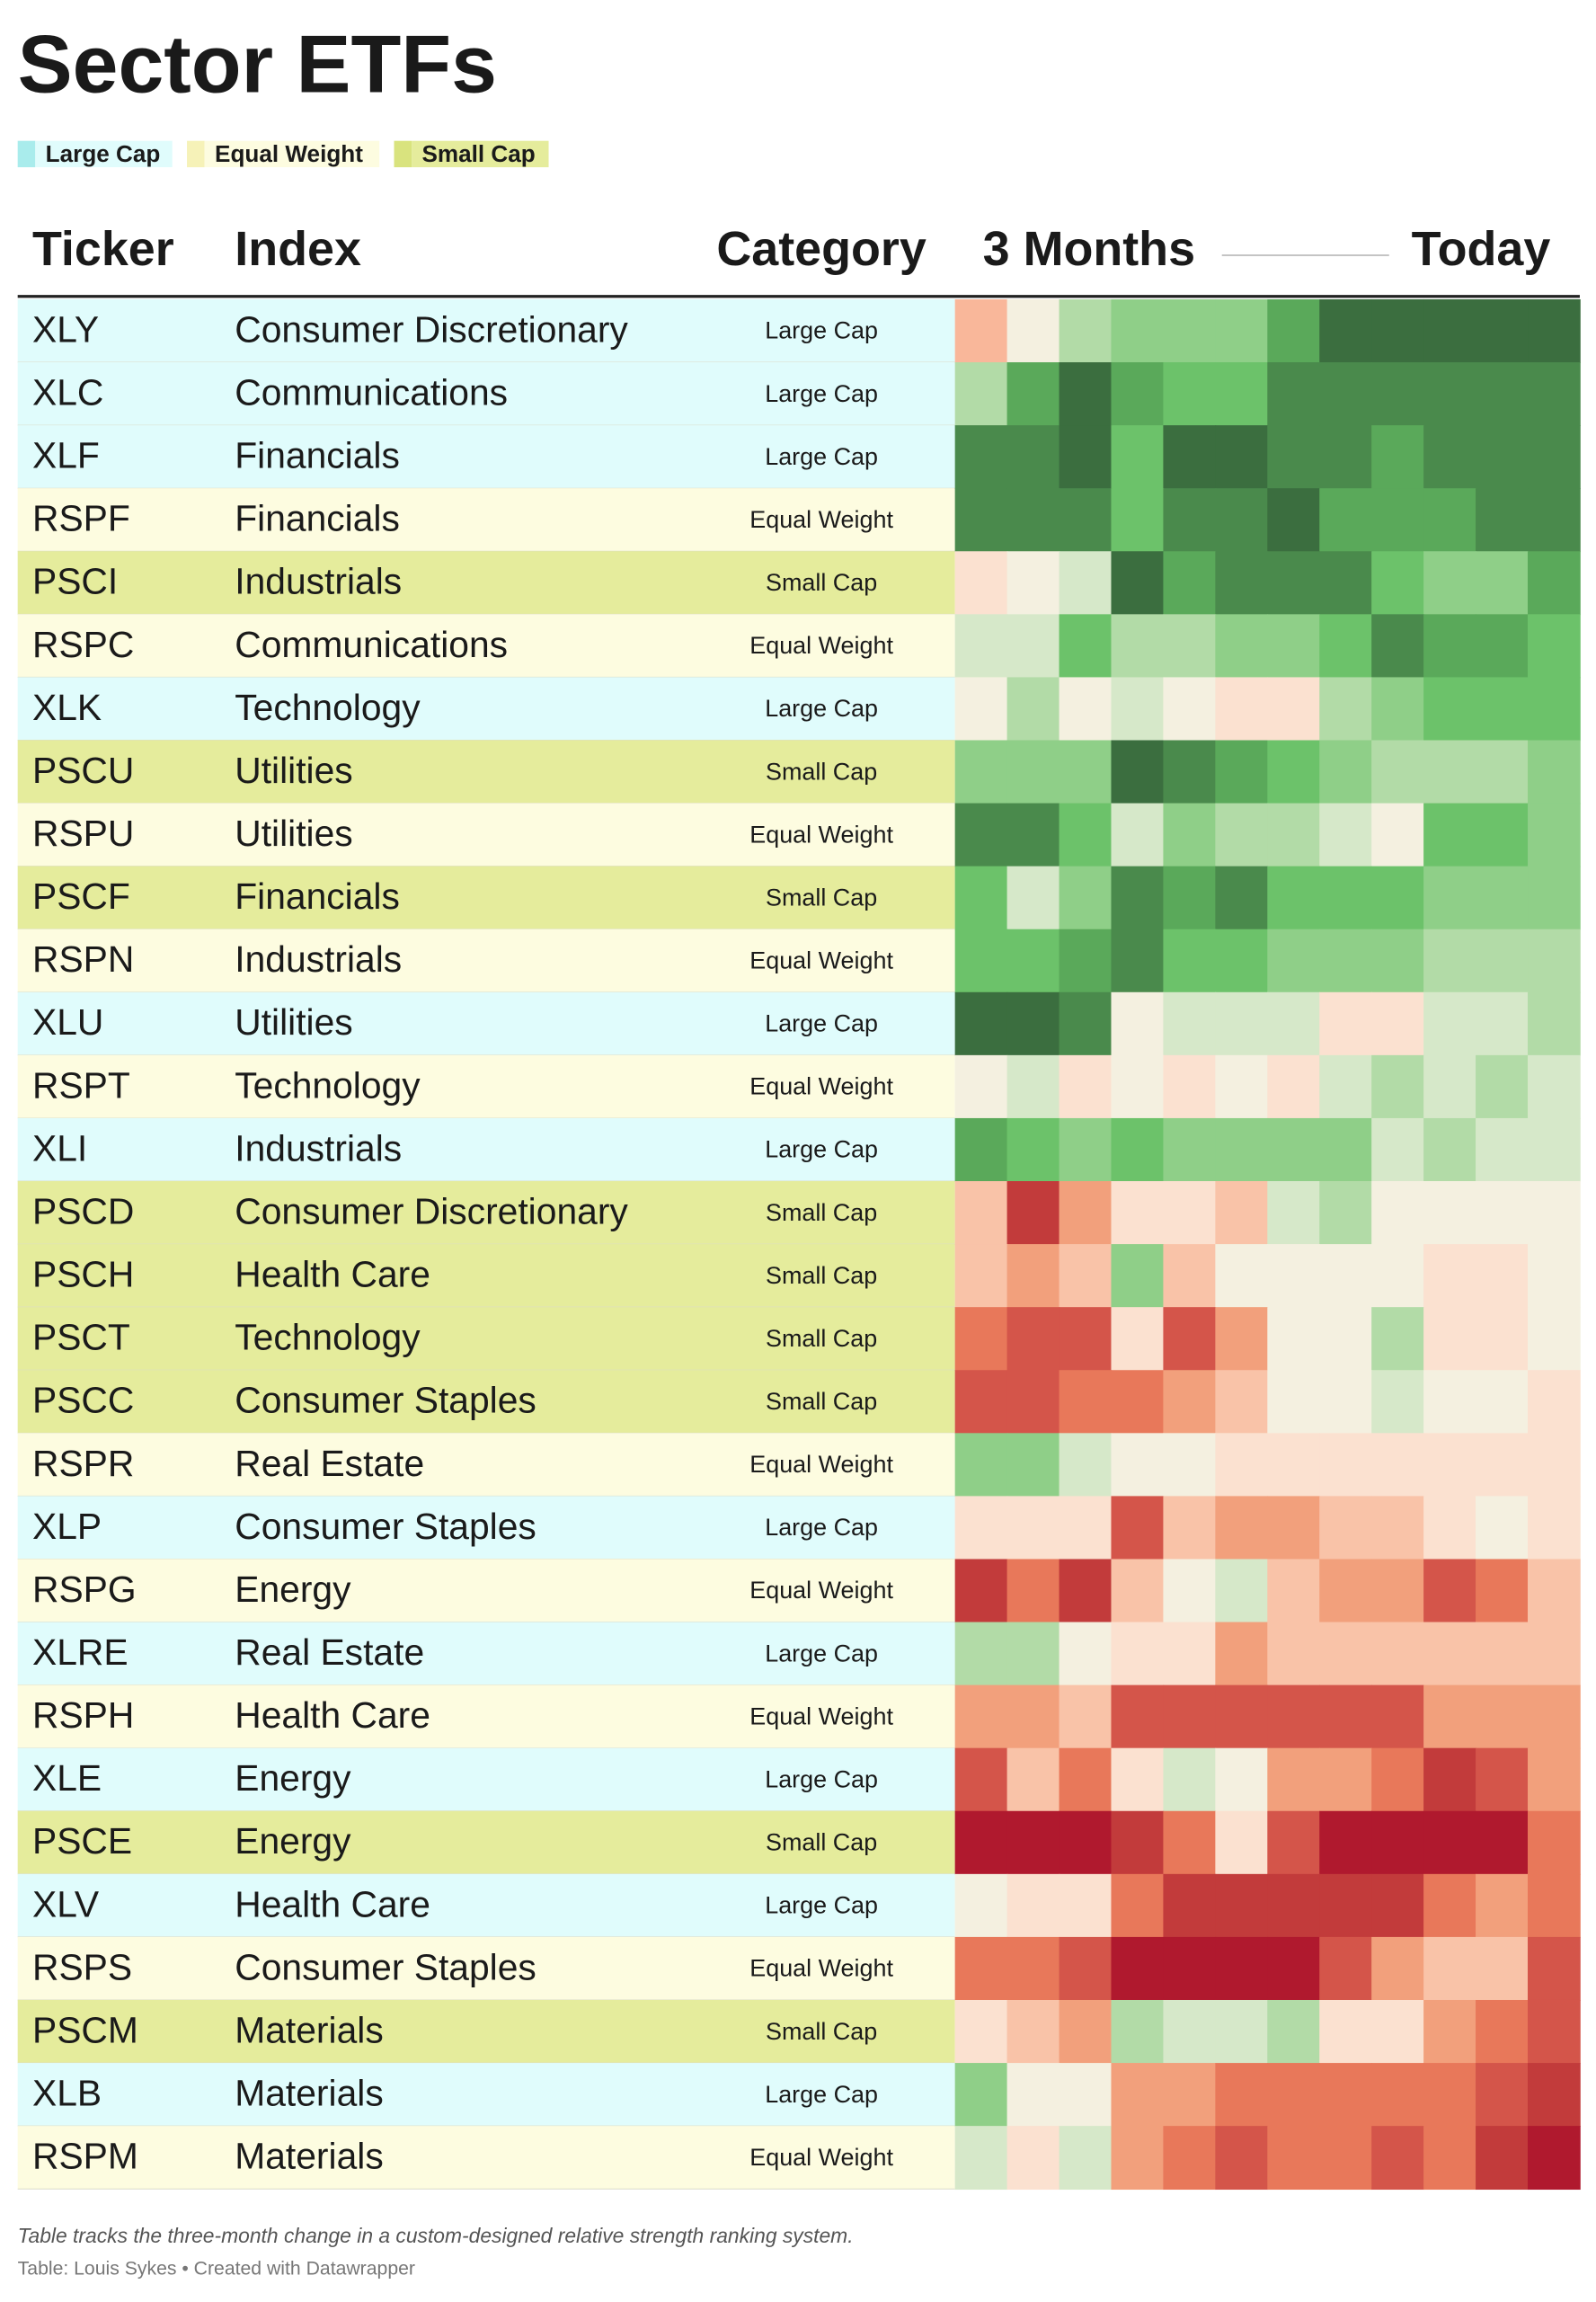 This screenshot has width=1596, height=2302. Describe the element at coordinates (332, 1715) in the screenshot. I see `index-name: Health Care` at that location.